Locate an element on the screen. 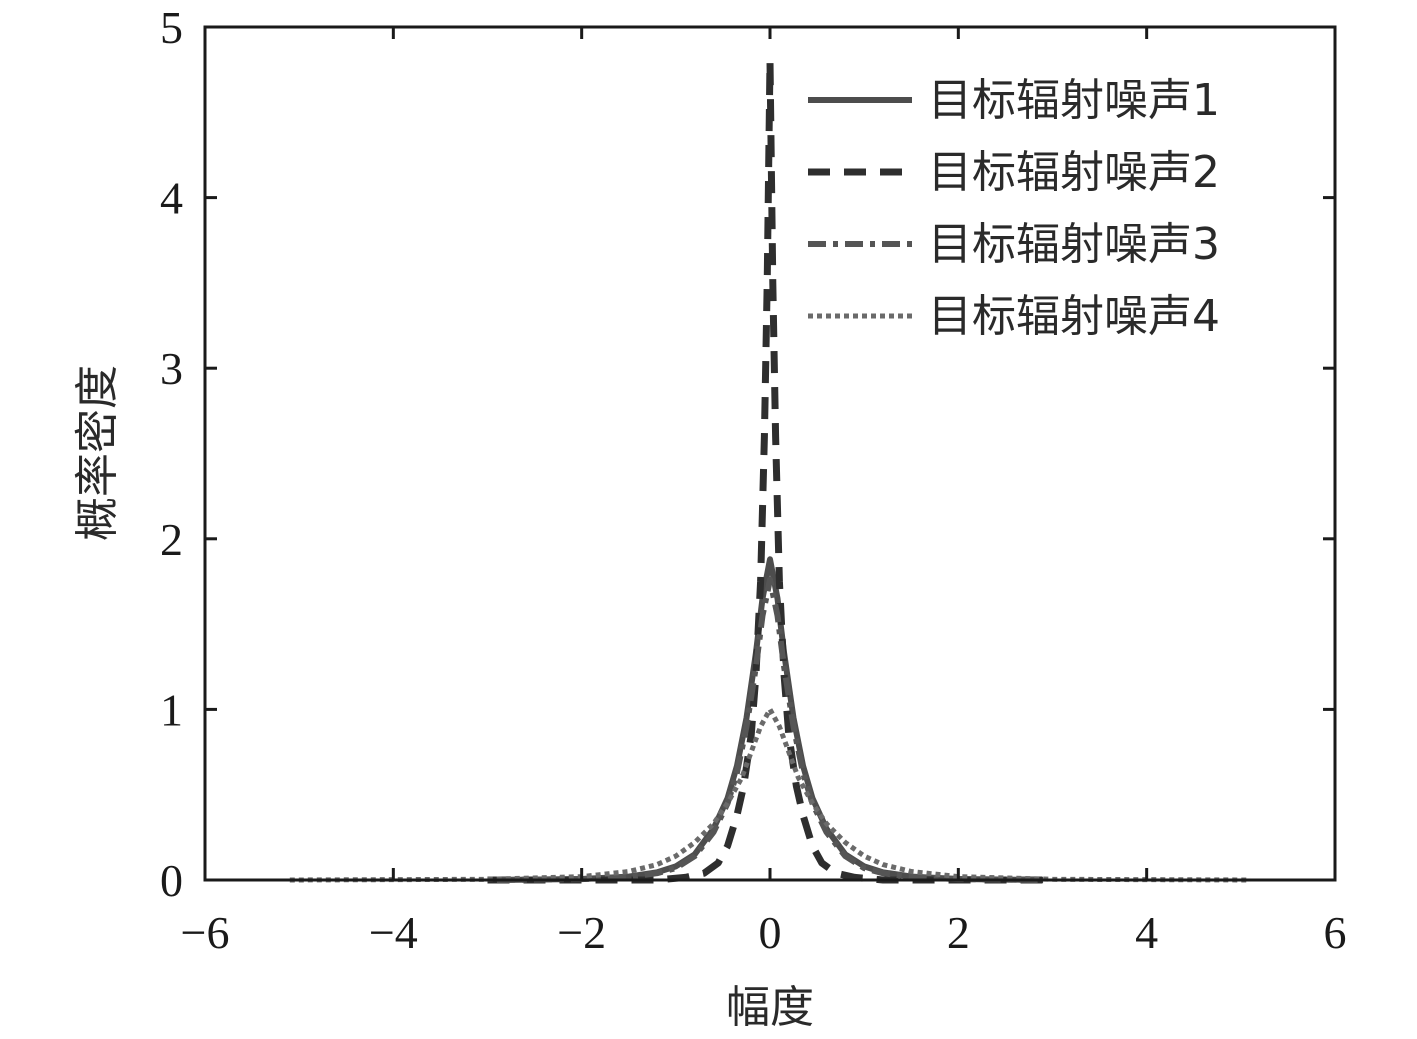  y-tick-label: 2 is located at coordinates (171, 539).